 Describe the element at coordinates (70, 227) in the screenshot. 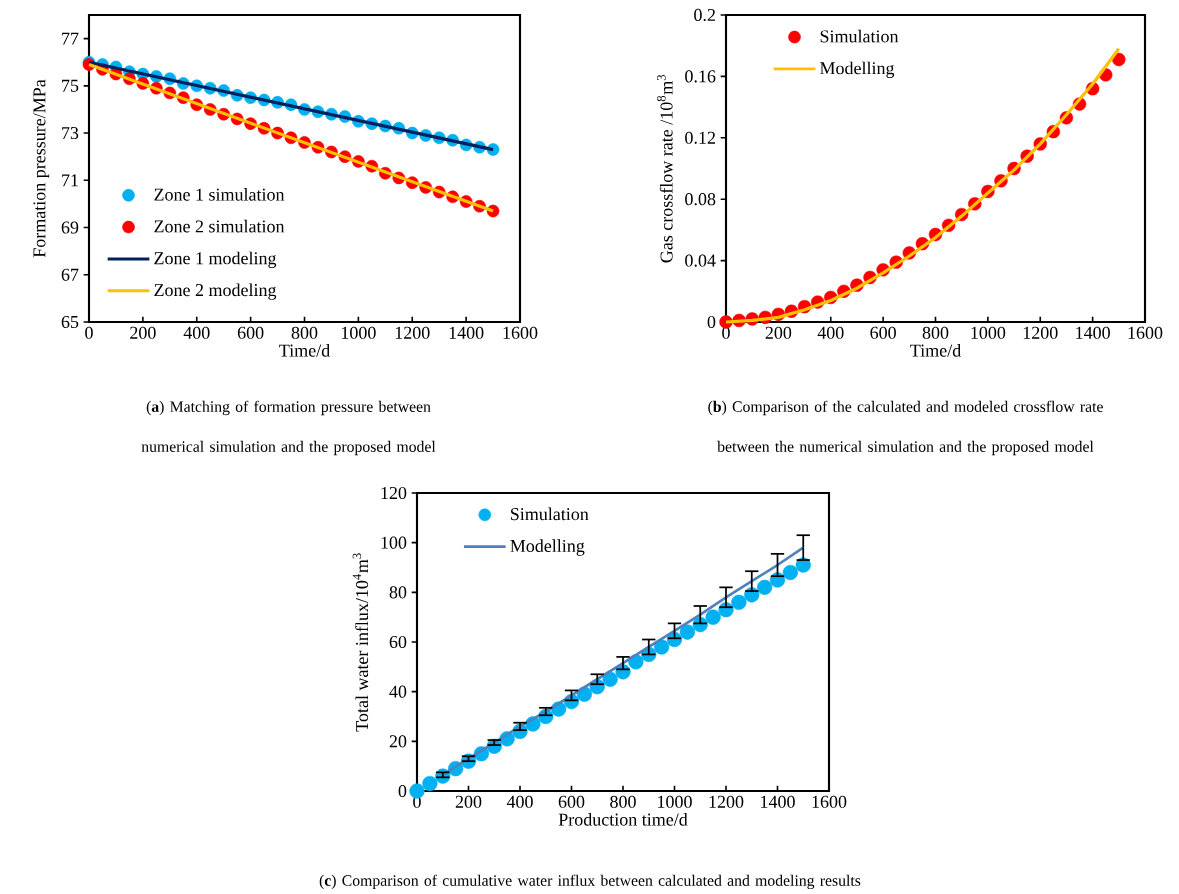

I see `y-tick-label: 69` at that location.